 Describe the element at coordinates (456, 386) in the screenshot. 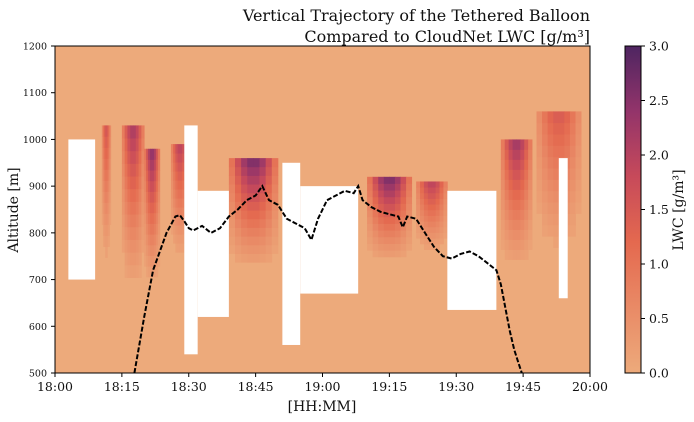

I see `x-tick-label: 19:30` at that location.